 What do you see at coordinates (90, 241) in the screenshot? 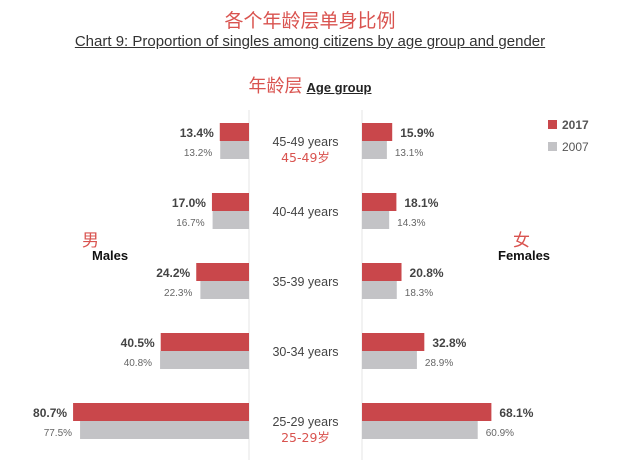
I see `males-label-cn: 男` at bounding box center [90, 241].